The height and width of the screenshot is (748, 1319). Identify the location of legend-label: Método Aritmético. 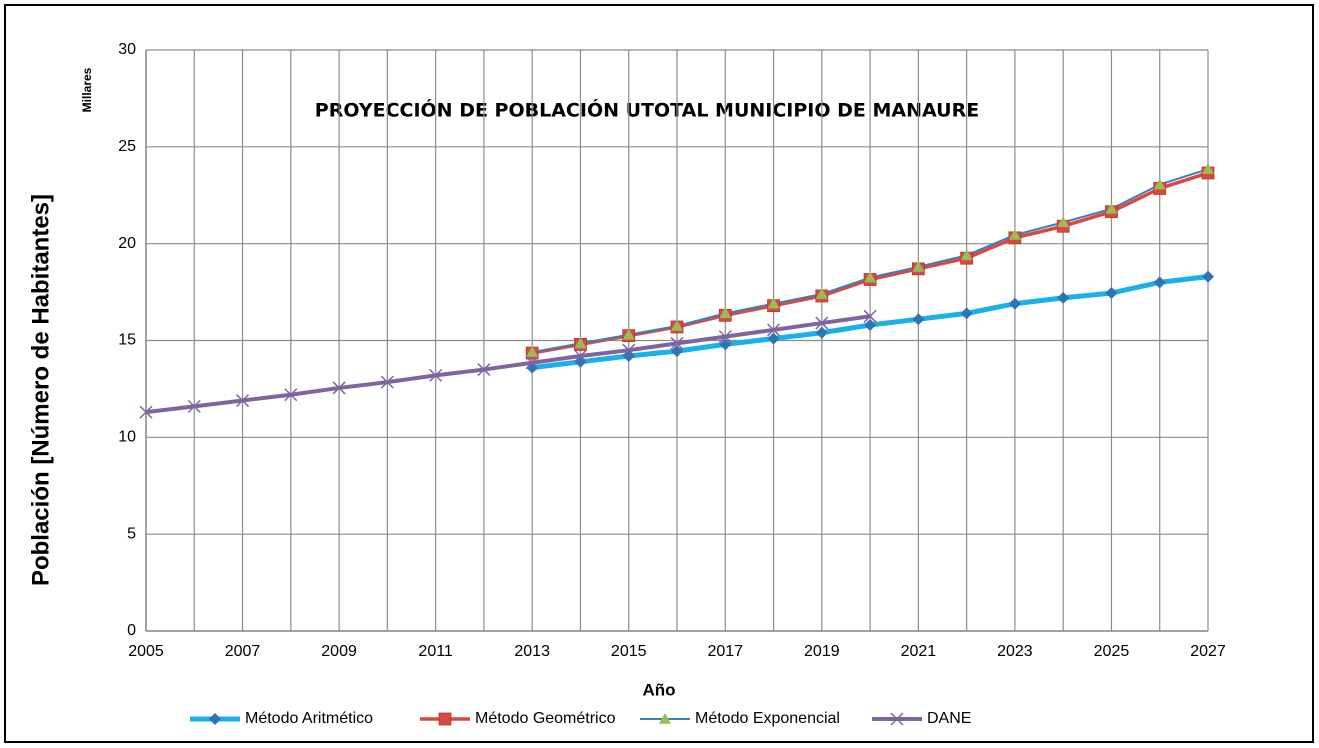
(309, 718).